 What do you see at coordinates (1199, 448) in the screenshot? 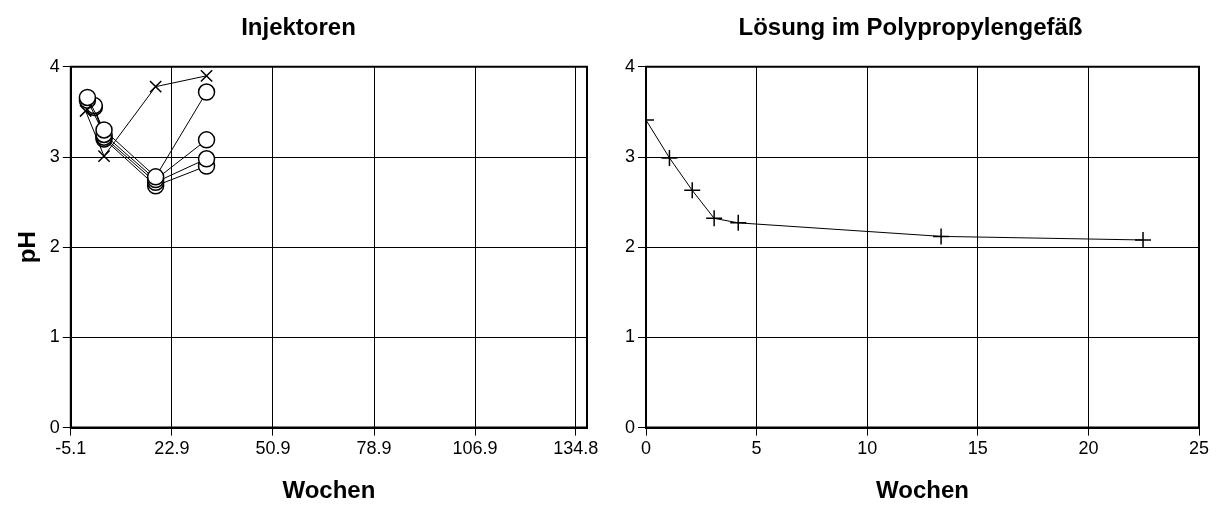
I see `x-tick-label: 25` at bounding box center [1199, 448].